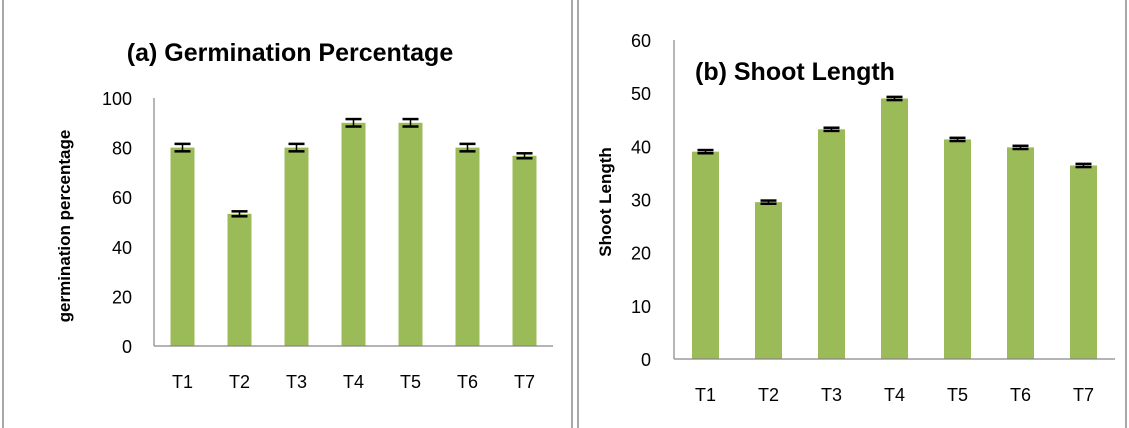  What do you see at coordinates (524, 382) in the screenshot?
I see `chart-a-x-tick-label: T7` at bounding box center [524, 382].